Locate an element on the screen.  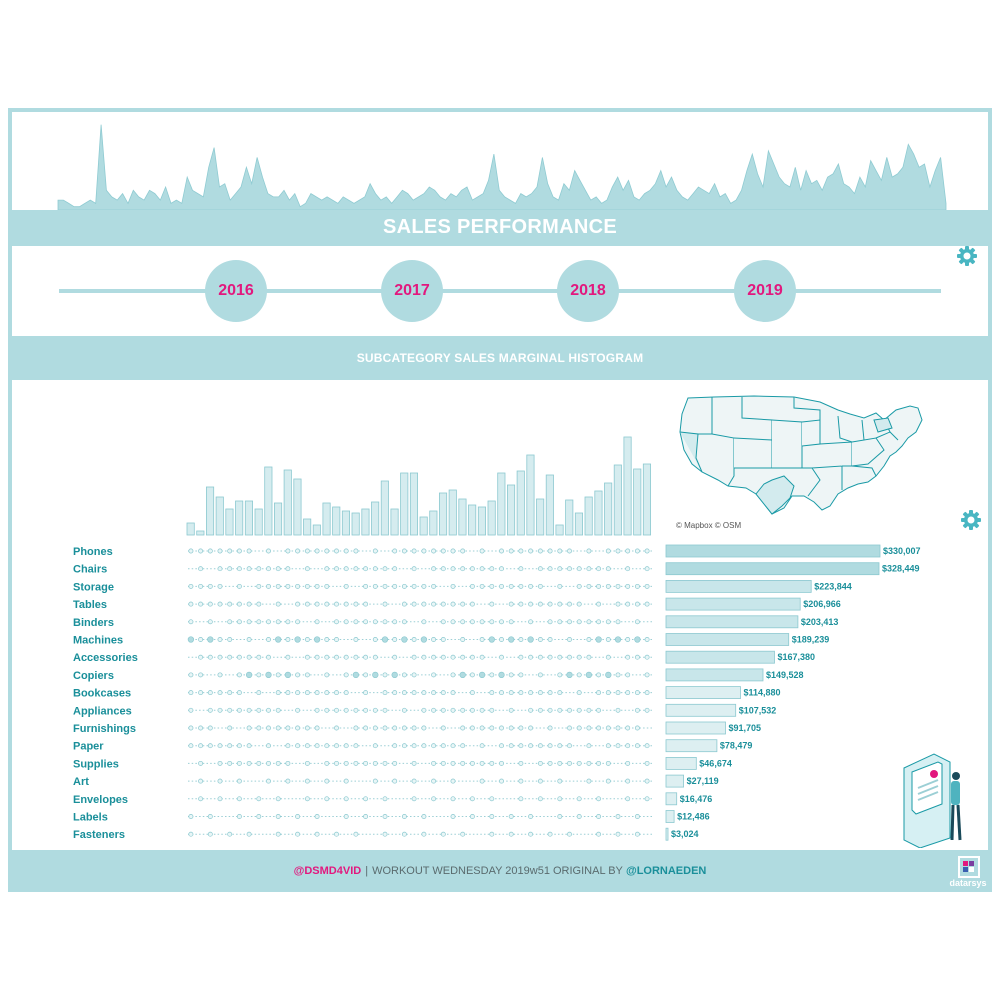
footer-handle: @DSMD4VID is located at coordinates (327, 871).